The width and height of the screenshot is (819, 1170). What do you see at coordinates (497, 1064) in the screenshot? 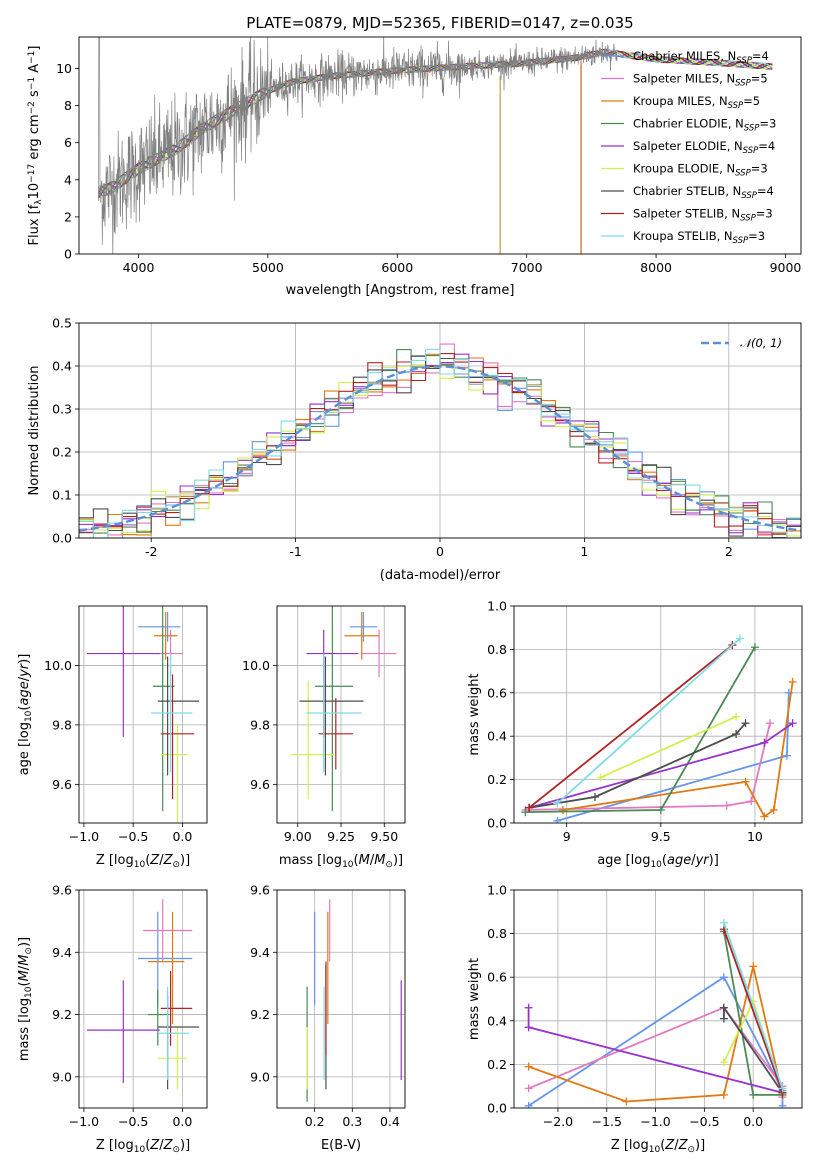
I see `y-tick-label: 0.2` at bounding box center [497, 1064].